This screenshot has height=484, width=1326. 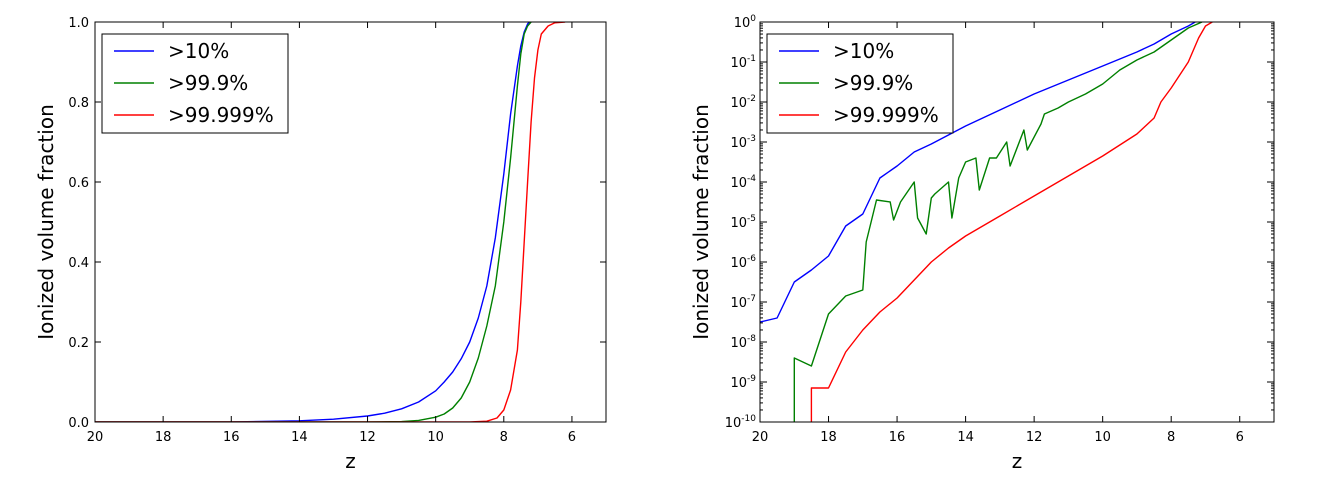 What do you see at coordinates (743, 382) in the screenshot?
I see `y-tick-label: 10⁻⁹` at bounding box center [743, 382].